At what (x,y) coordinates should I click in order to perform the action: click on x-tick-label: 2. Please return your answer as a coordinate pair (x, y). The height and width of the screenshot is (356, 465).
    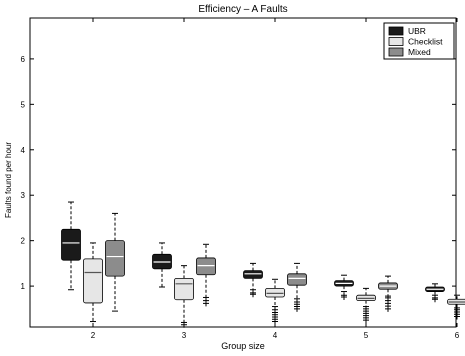
    Looking at the image, I should click on (93, 335).